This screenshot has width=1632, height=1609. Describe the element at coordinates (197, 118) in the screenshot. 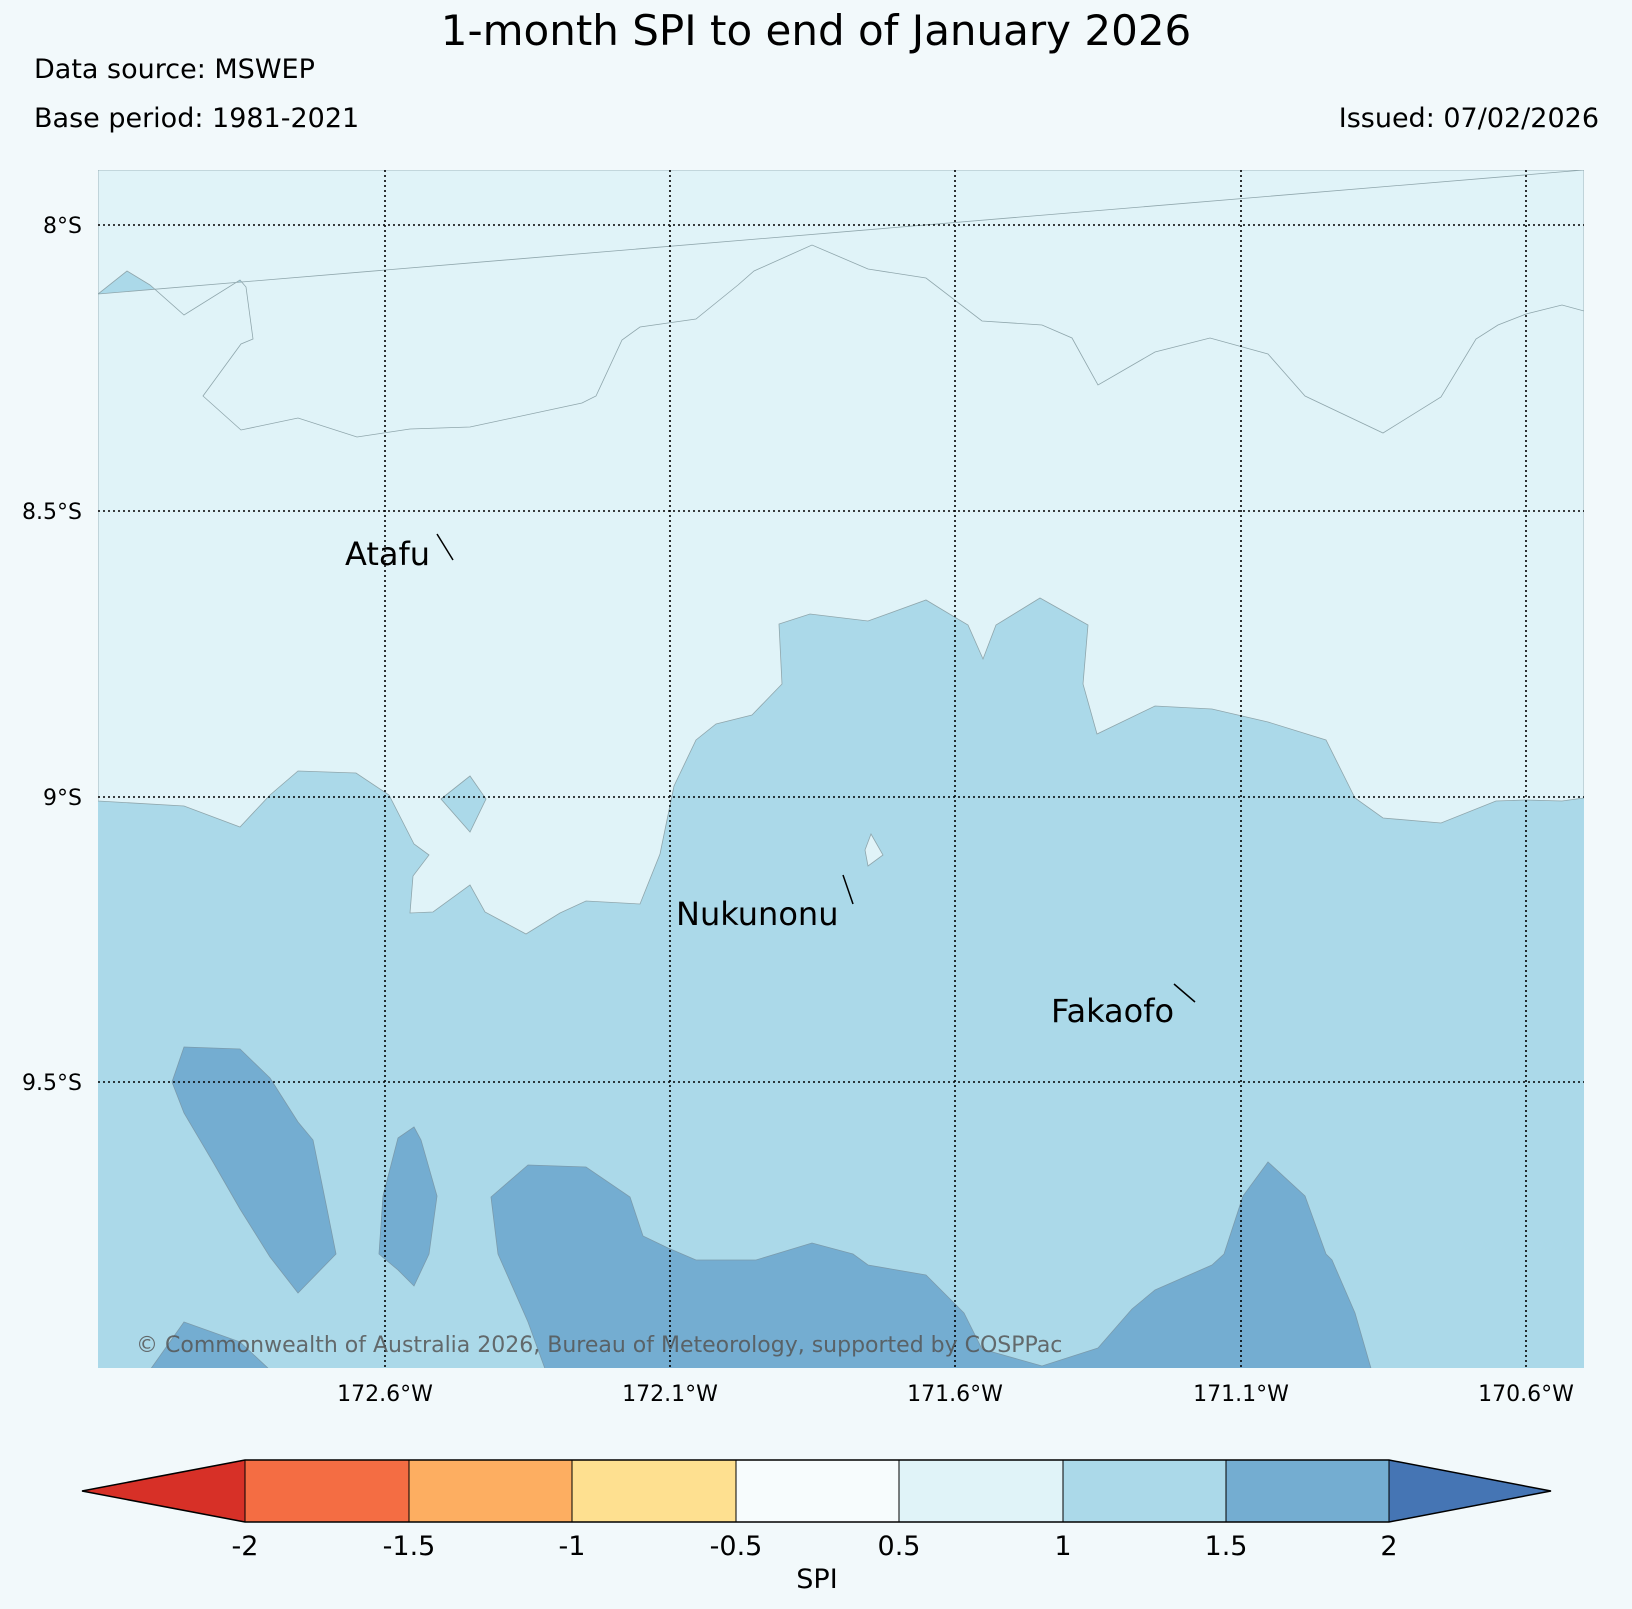

I see `base-period-label: Base period: 1981-2021` at that location.